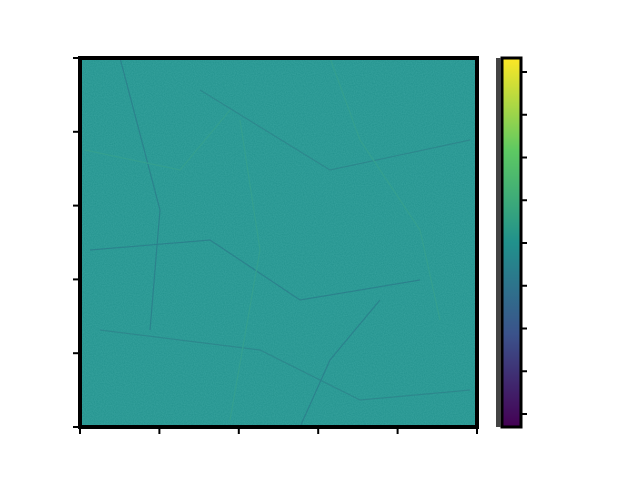  Describe the element at coordinates (76, 242) in the screenshot. I see `y-axis` at that location.